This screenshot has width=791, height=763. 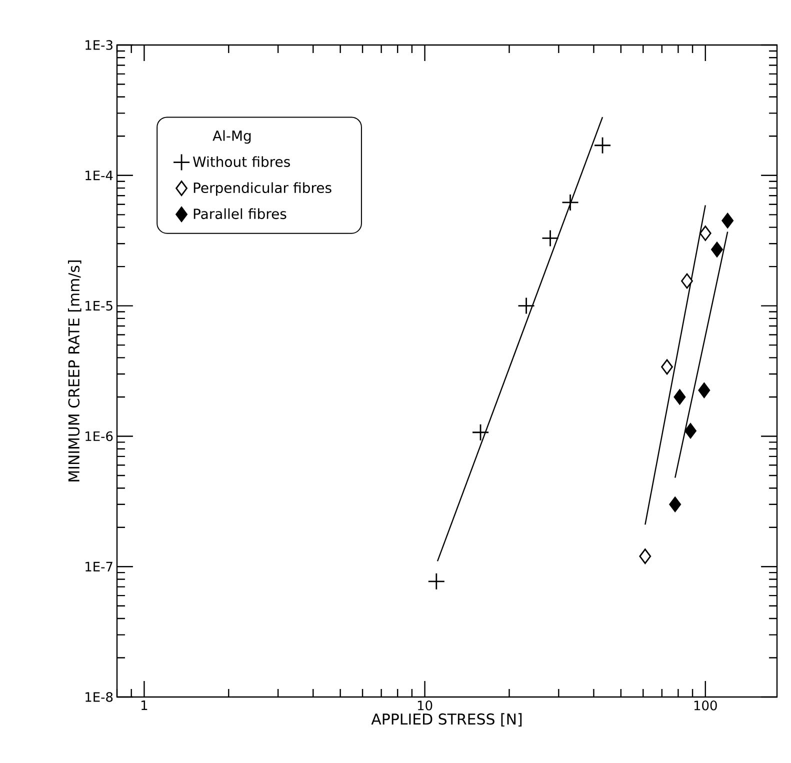 I want to click on legend-label: Without fibres, so click(x=241, y=162).